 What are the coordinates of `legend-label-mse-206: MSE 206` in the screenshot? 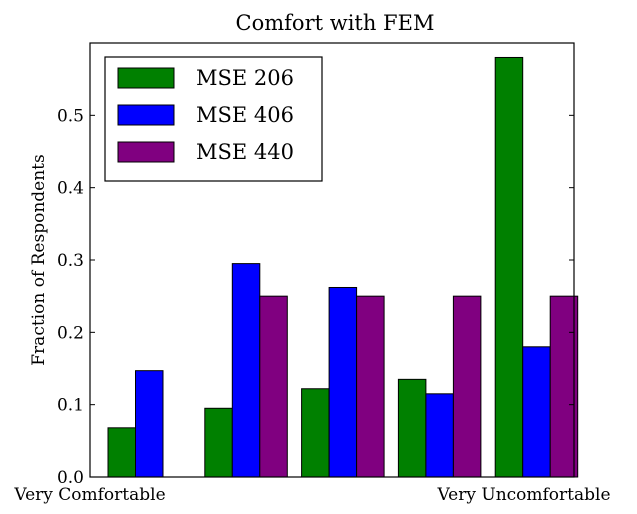 It's located at (245, 78).